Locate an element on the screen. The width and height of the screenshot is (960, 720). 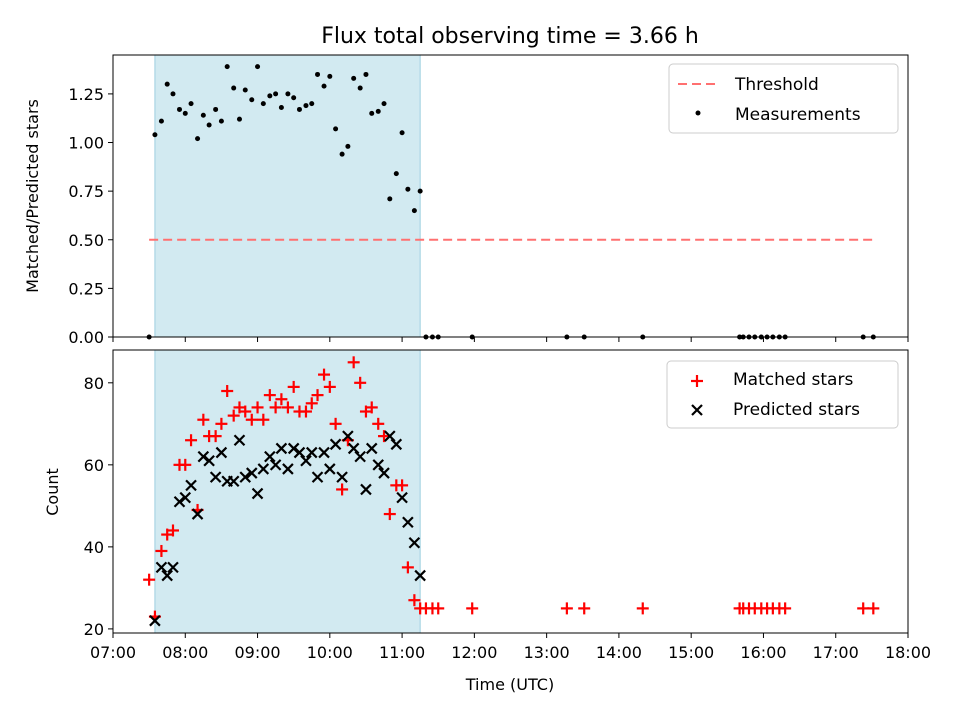
top-observing-window-shade is located at coordinates (287, 196).